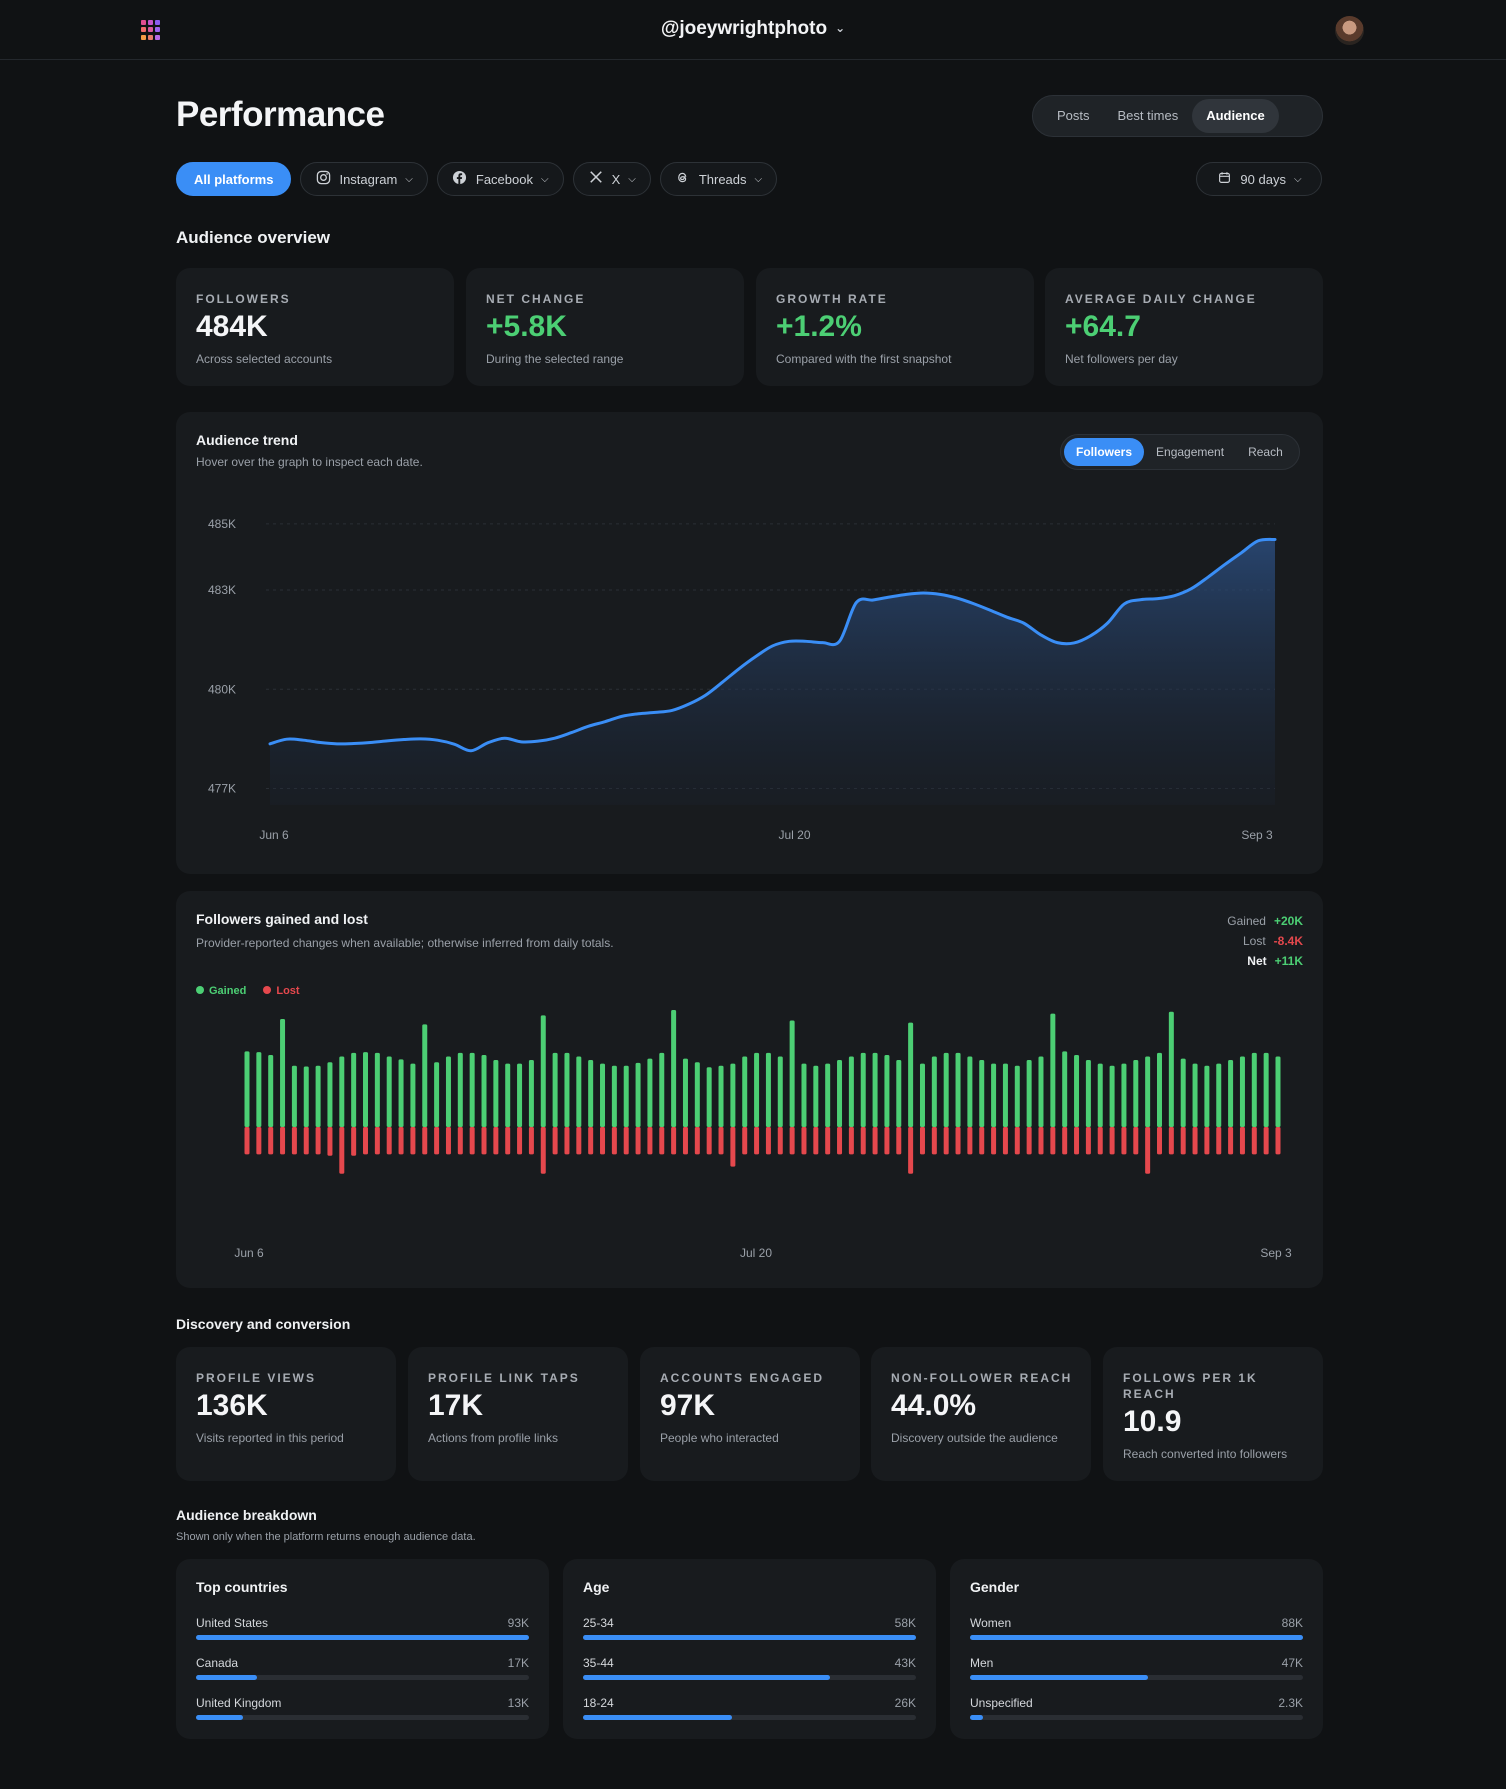  Describe the element at coordinates (1235, 116) in the screenshot. I see `tab-audience: Audience` at that location.